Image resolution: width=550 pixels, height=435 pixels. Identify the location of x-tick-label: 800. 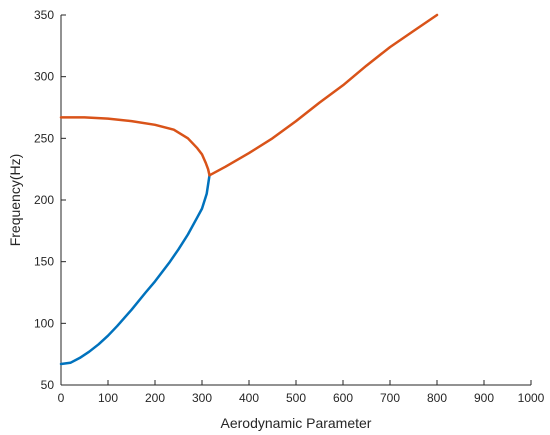
(437, 398).